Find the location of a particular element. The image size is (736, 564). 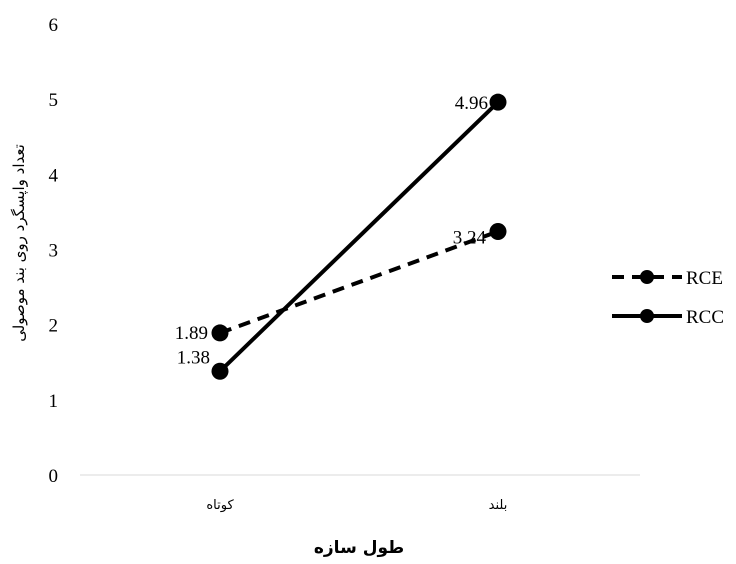

y-tick-label: 0 is located at coordinates (54, 476).